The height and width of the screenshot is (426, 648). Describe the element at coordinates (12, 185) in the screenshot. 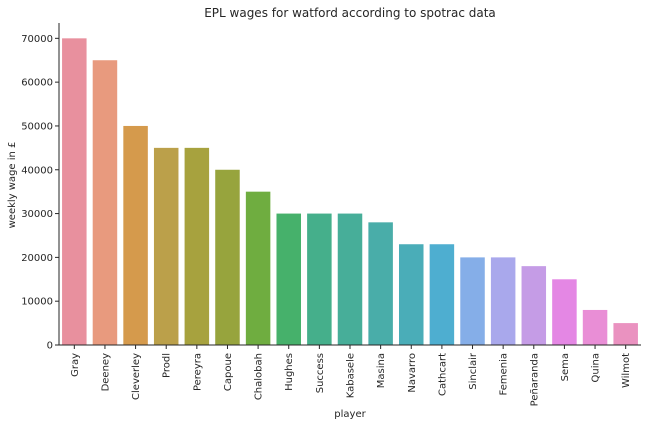

I see `y-axis-label: weekly wage in £` at that location.